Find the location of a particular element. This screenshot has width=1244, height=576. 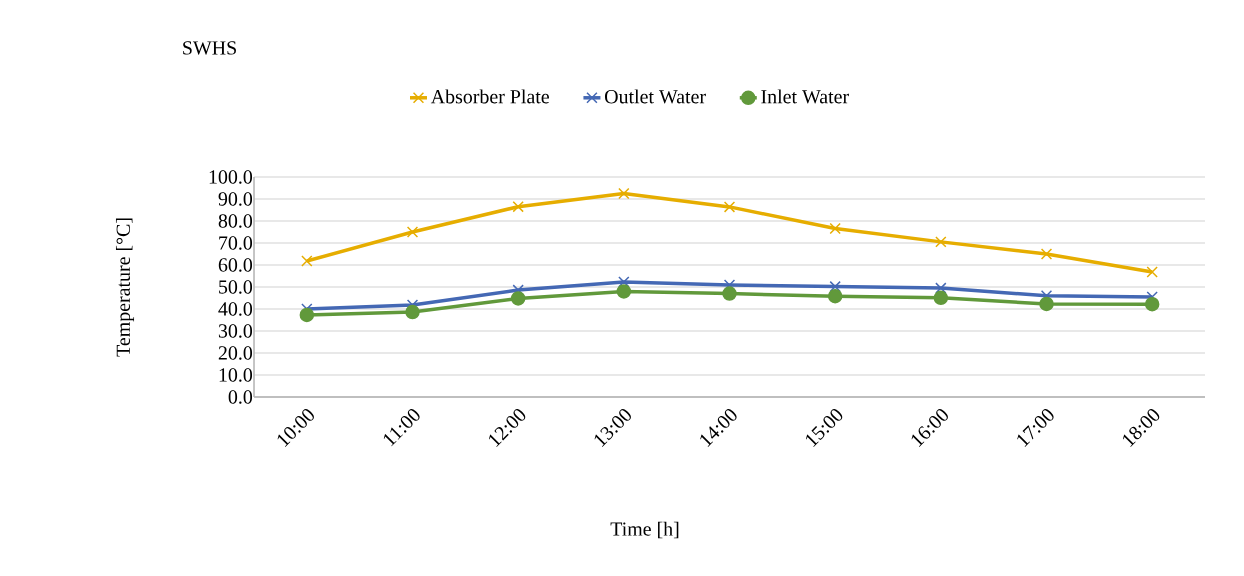

y-tick-label: 10.0 is located at coordinates (236, 375).